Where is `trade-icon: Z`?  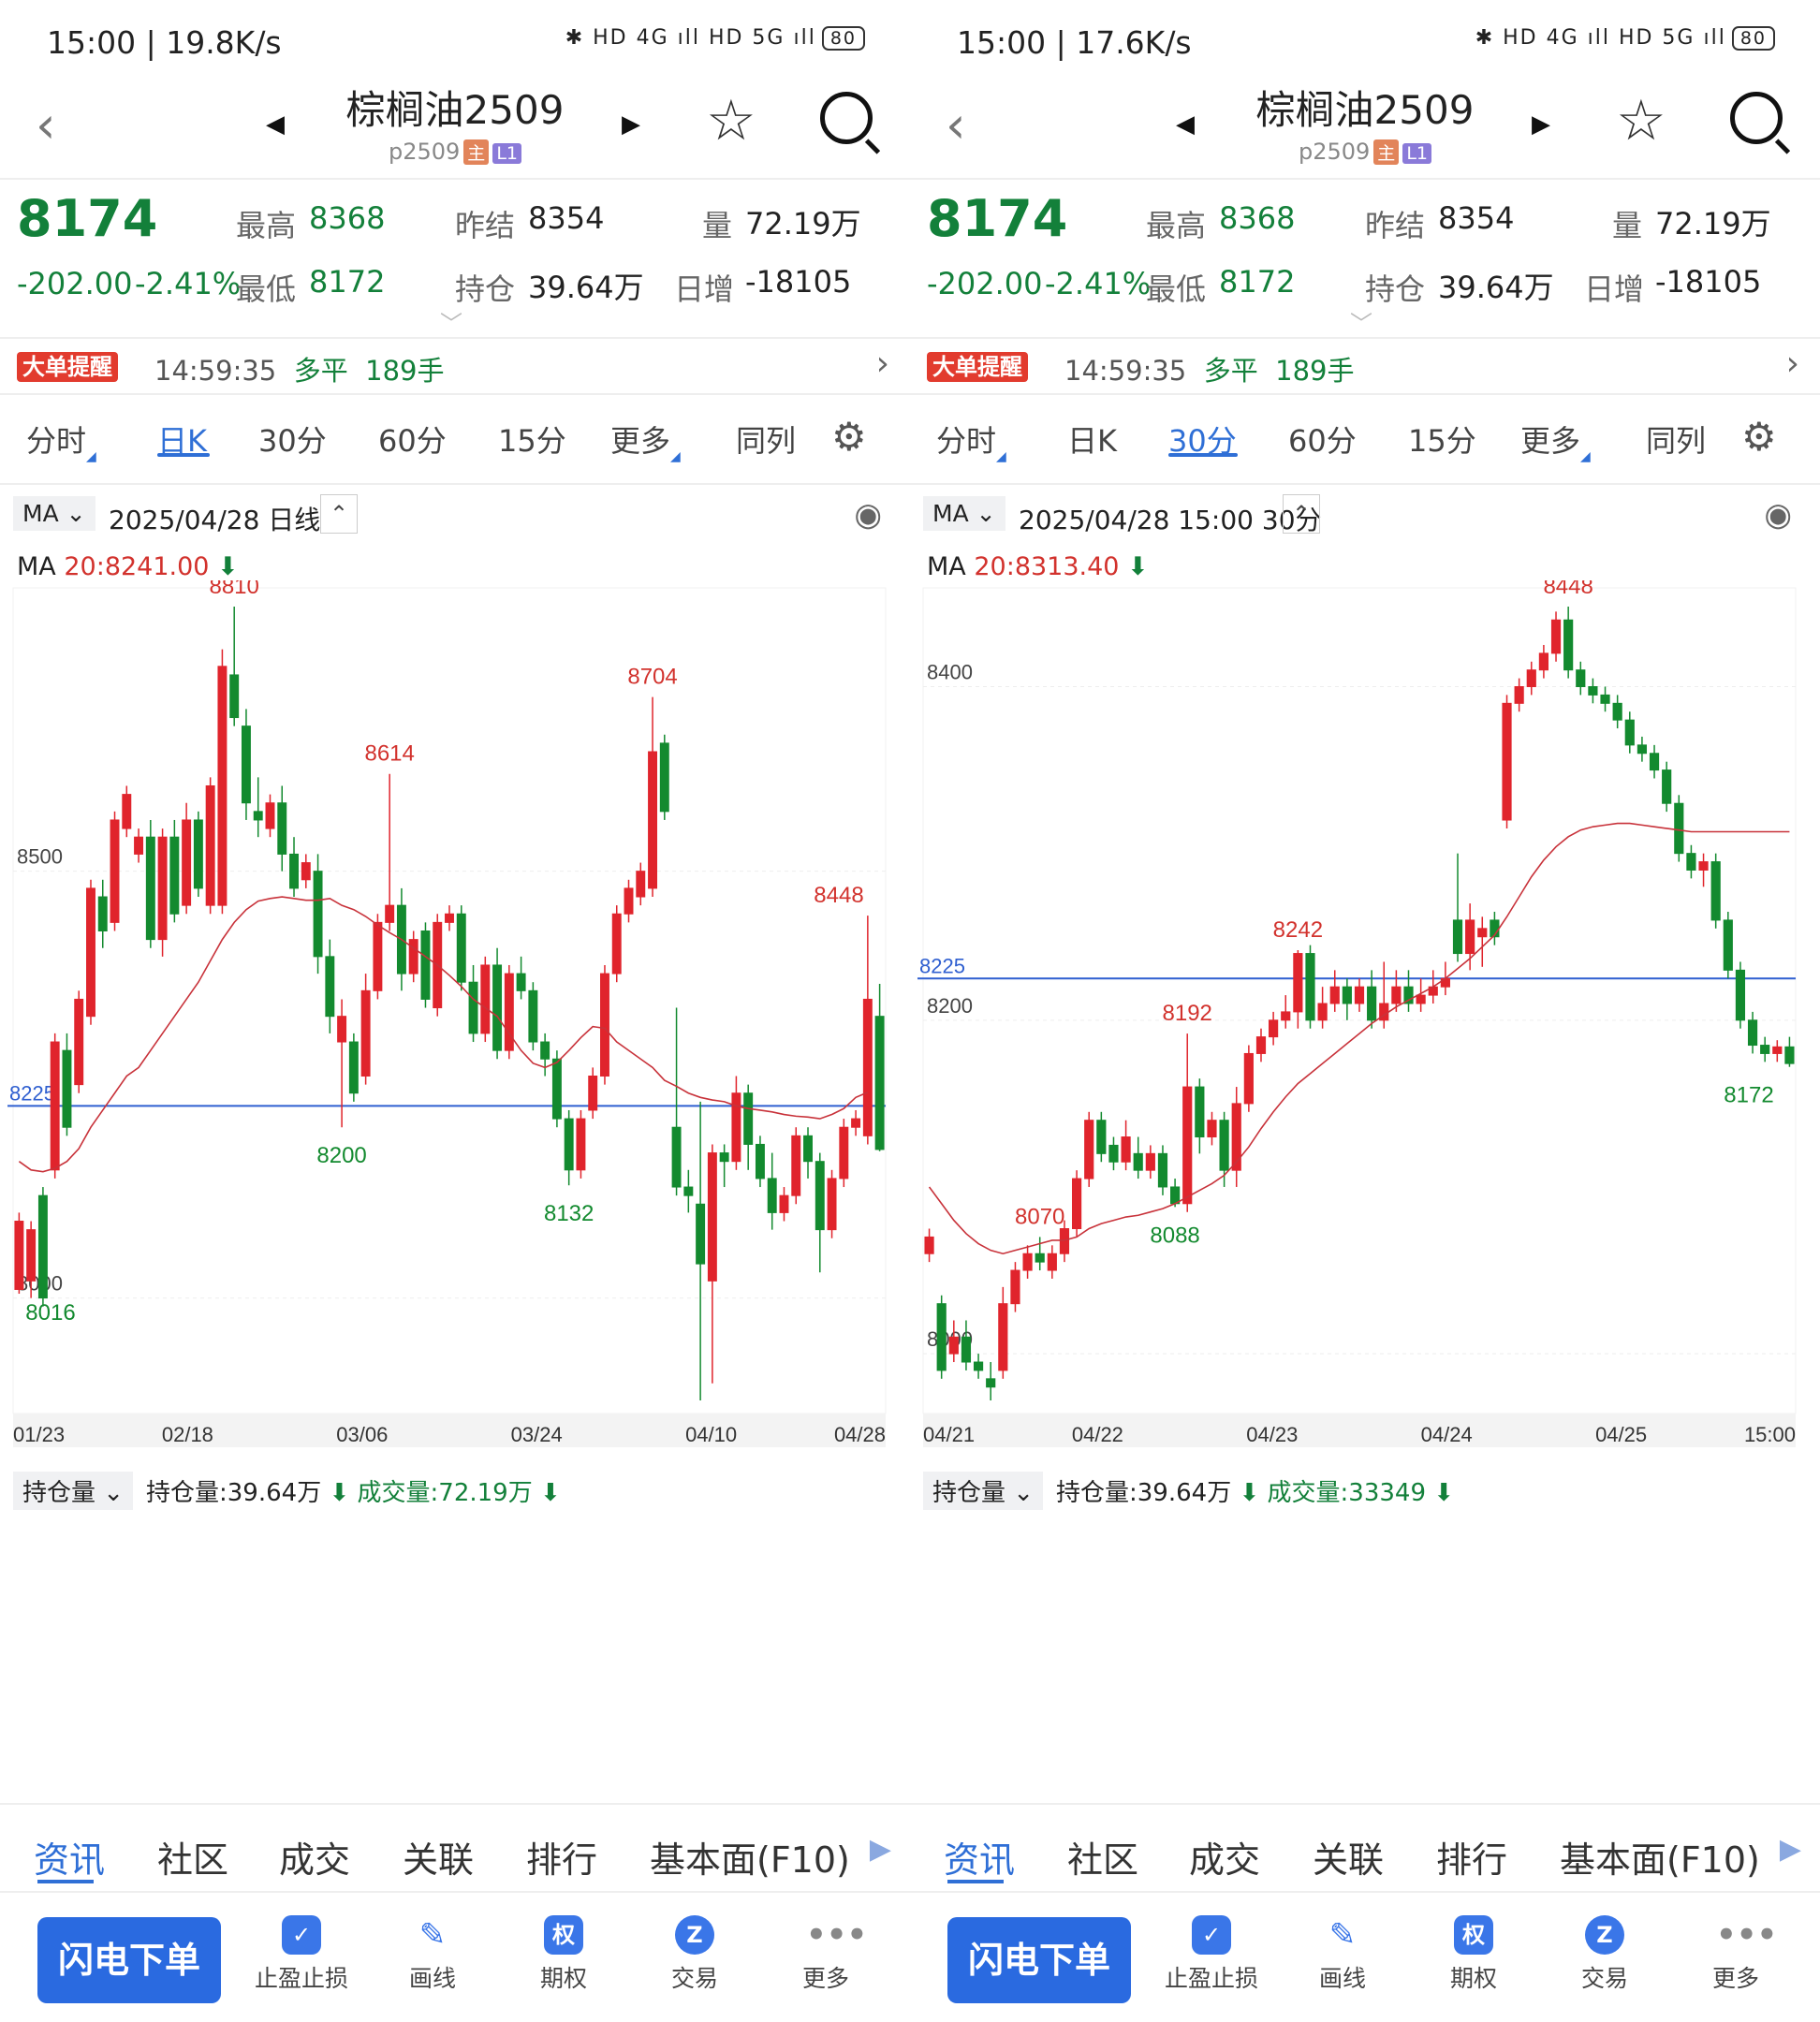 trade-icon: Z is located at coordinates (694, 1935).